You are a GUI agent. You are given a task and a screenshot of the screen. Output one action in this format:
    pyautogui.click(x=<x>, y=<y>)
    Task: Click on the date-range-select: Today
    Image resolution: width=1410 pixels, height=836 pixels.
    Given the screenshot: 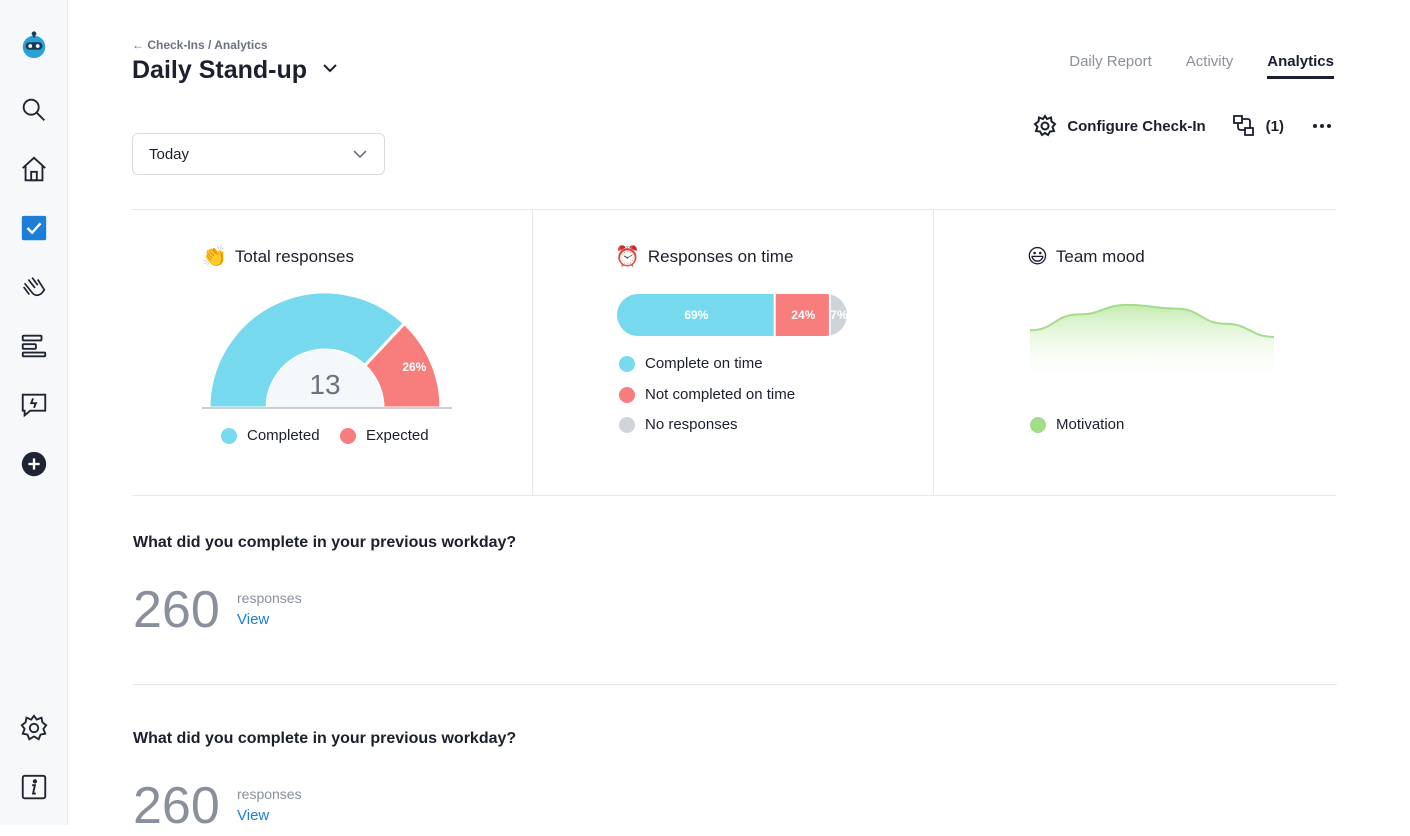 What is the action you would take?
    pyautogui.click(x=258, y=154)
    